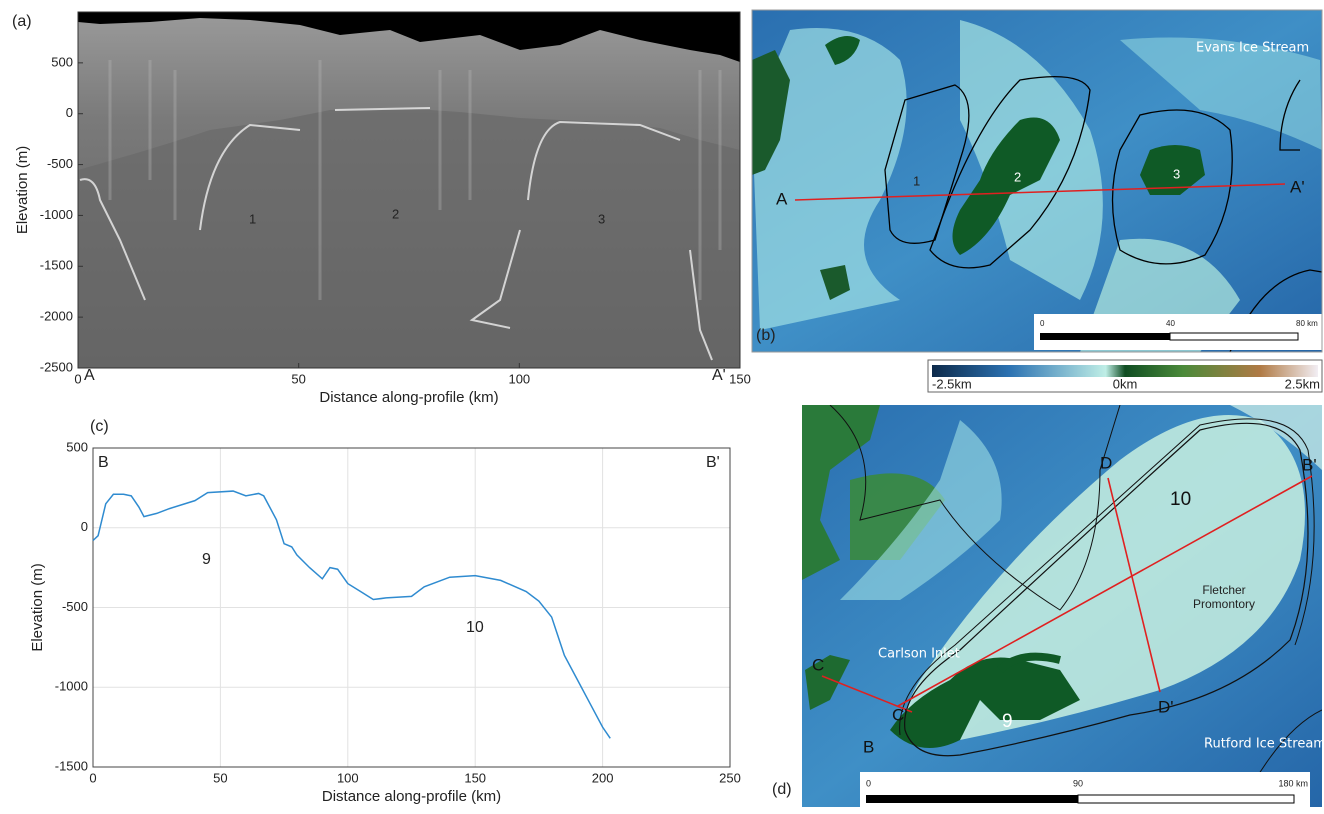 The width and height of the screenshot is (1324, 814). I want to click on x-tick-label: 200, so click(603, 777).